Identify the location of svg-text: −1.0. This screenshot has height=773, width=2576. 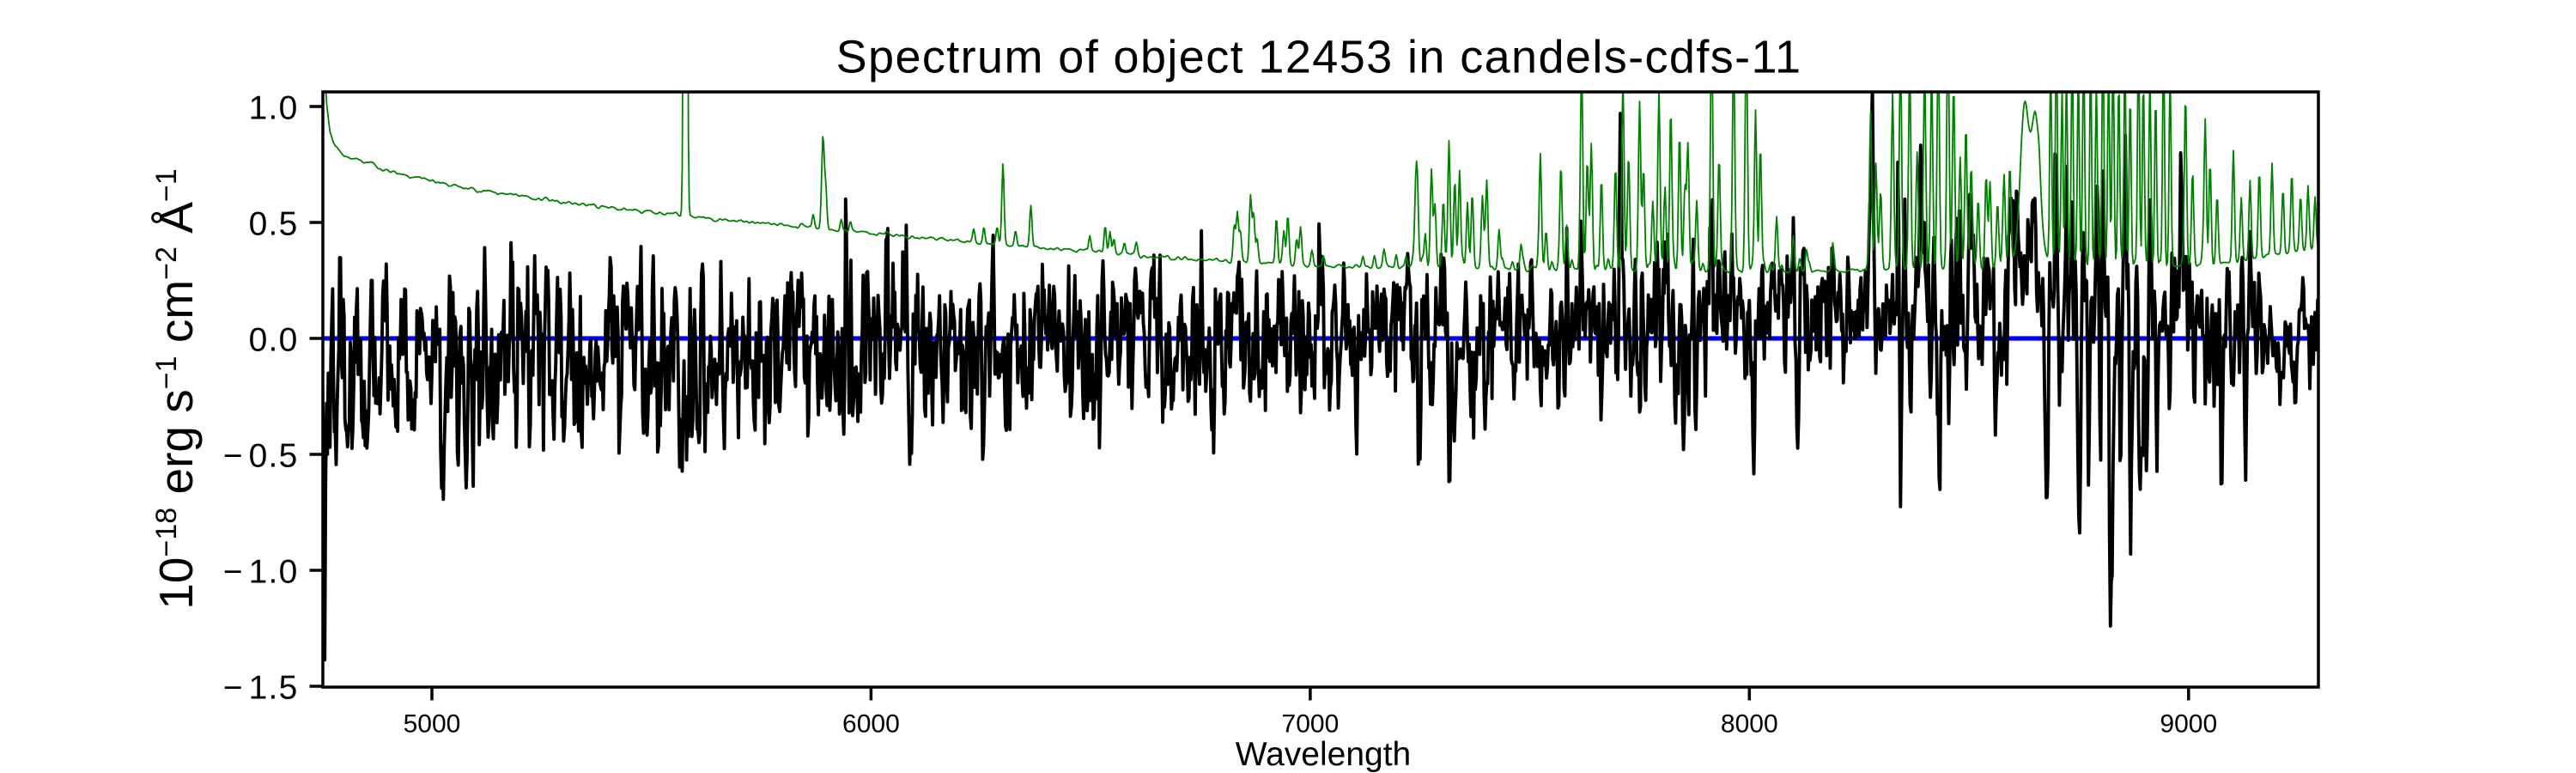
(261, 571).